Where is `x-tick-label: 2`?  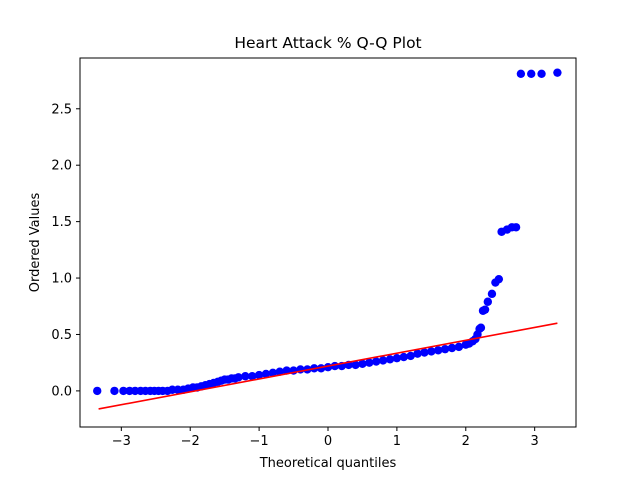 x-tick-label: 2 is located at coordinates (466, 441).